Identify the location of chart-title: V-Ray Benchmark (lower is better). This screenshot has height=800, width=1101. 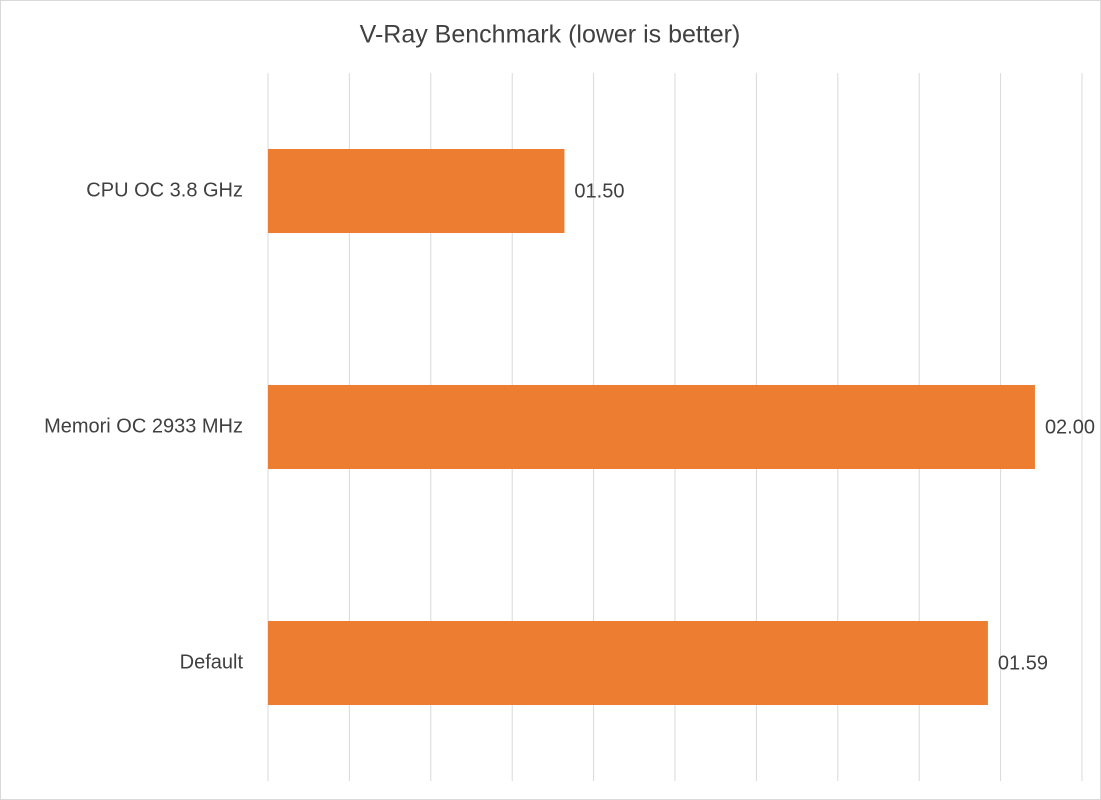
(550, 35).